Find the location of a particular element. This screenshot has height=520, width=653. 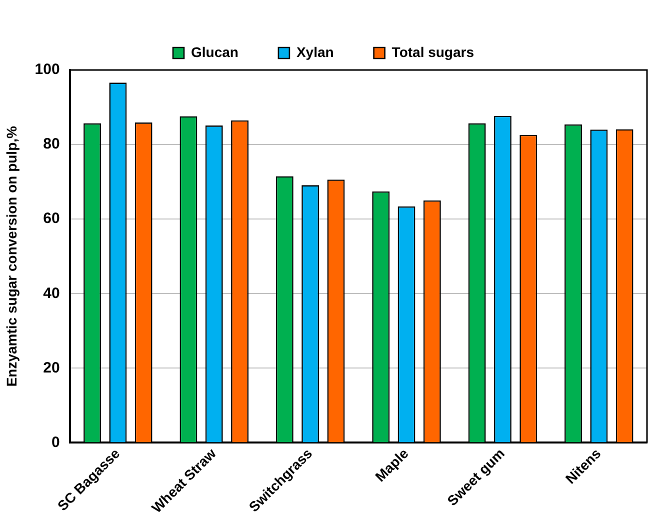

y-tick-label: 100 is located at coordinates (47, 69).